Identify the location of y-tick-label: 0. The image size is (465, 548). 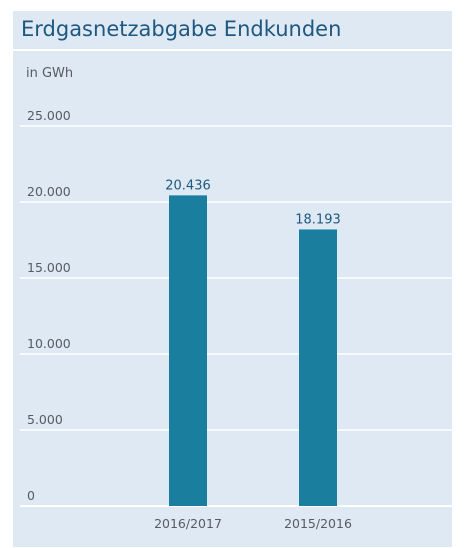
(31, 495).